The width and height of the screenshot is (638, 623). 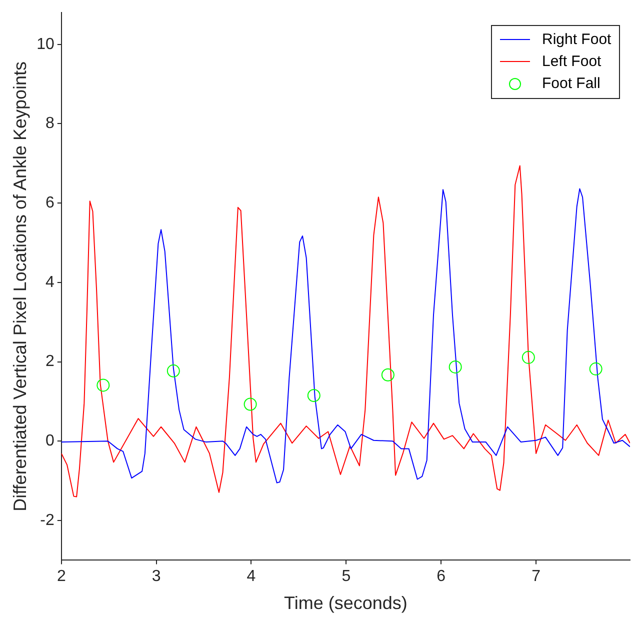 I want to click on x-tick-label: 5, so click(x=346, y=577).